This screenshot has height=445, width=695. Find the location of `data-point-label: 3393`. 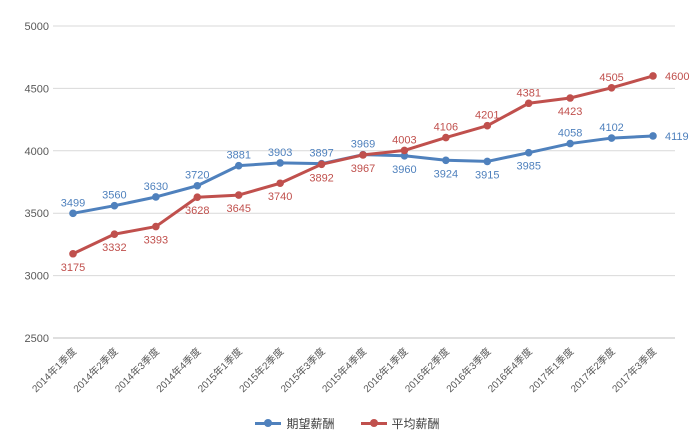

data-point-label: 3393 is located at coordinates (156, 241).